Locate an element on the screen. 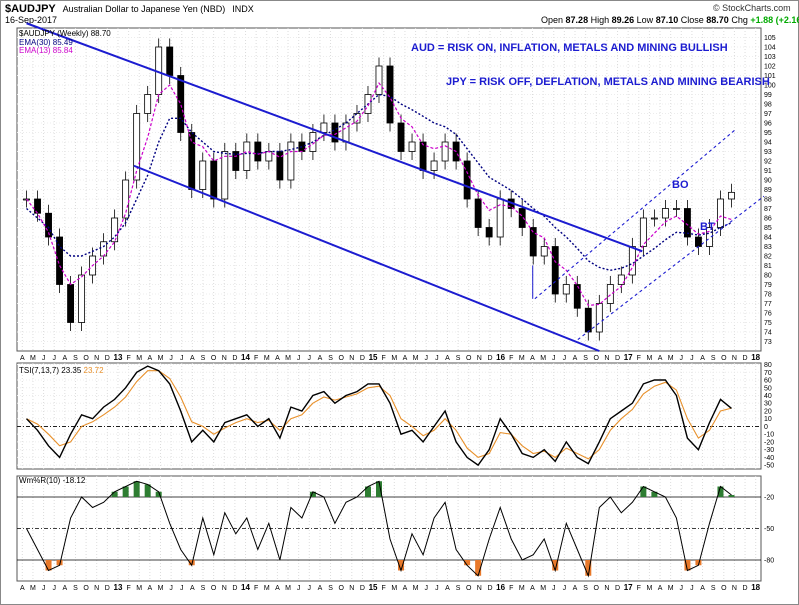 Image resolution: width=799 pixels, height=605 pixels. tsi-tick-label: -10 is located at coordinates (769, 435).